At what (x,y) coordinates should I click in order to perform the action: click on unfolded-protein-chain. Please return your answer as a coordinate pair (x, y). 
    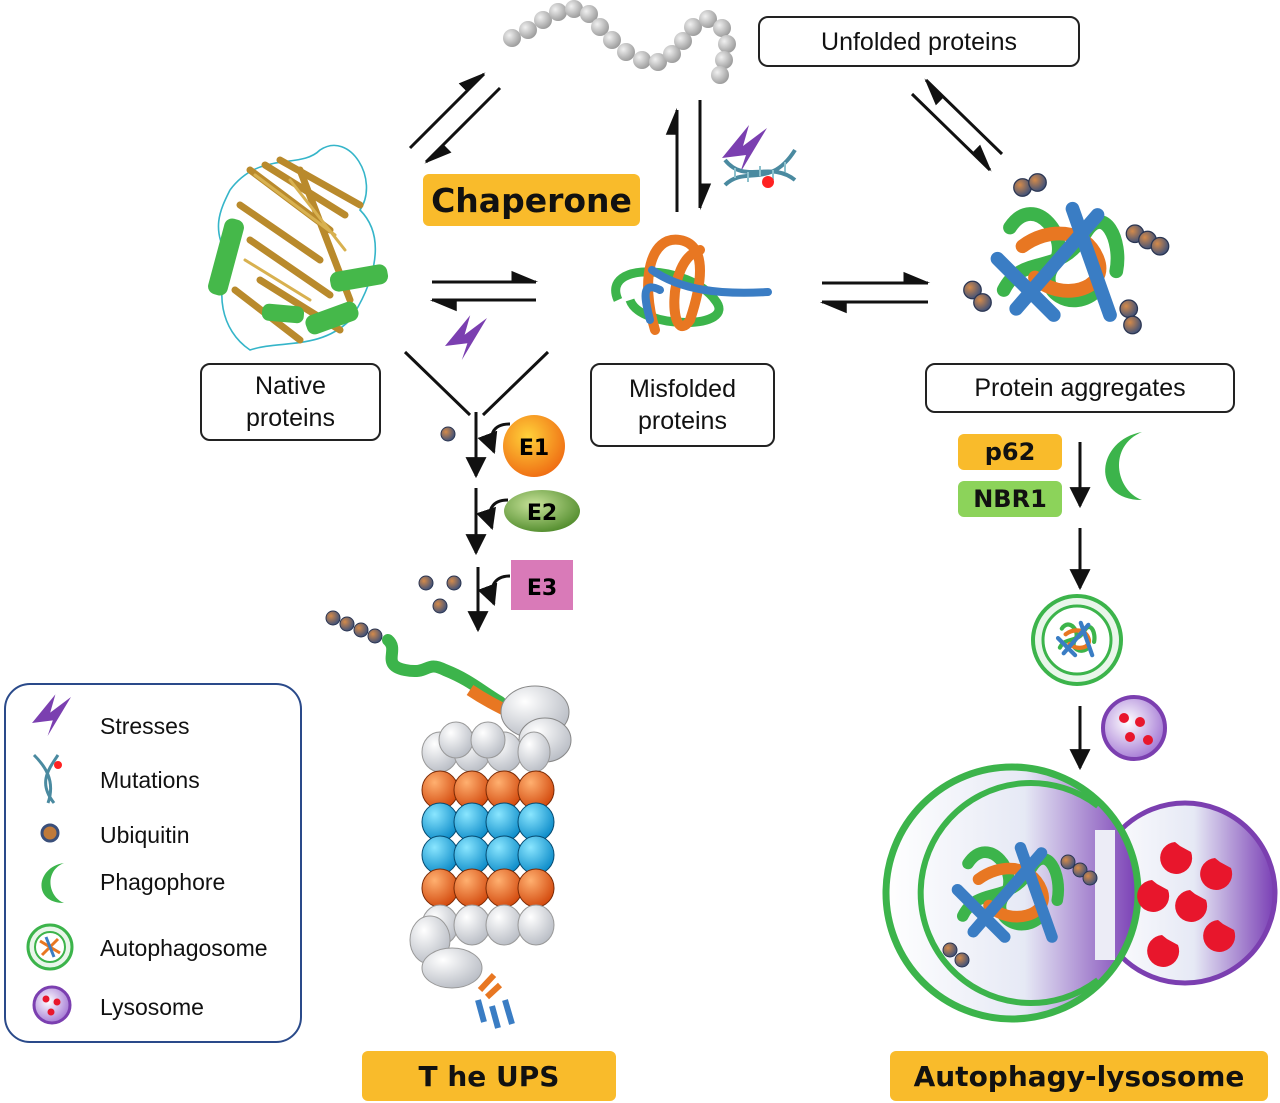
    Looking at the image, I should click on (619, 42).